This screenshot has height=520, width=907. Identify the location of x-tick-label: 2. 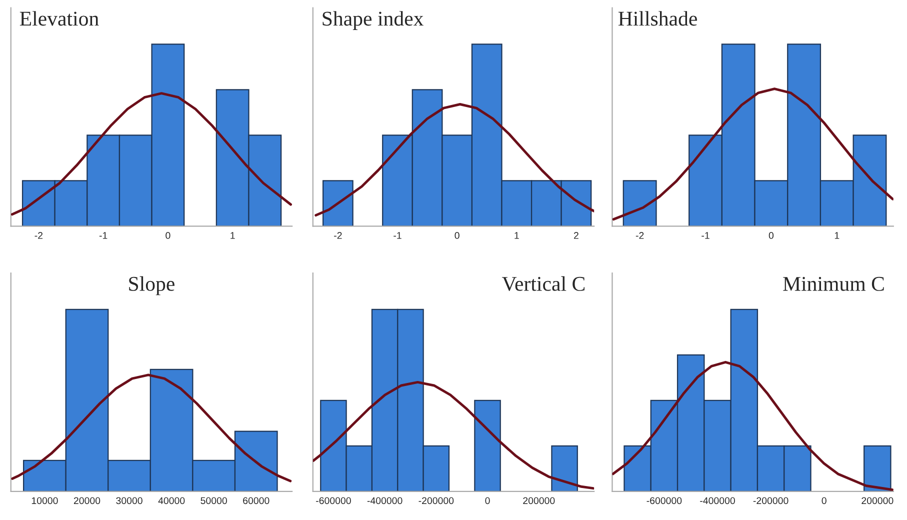
(576, 235).